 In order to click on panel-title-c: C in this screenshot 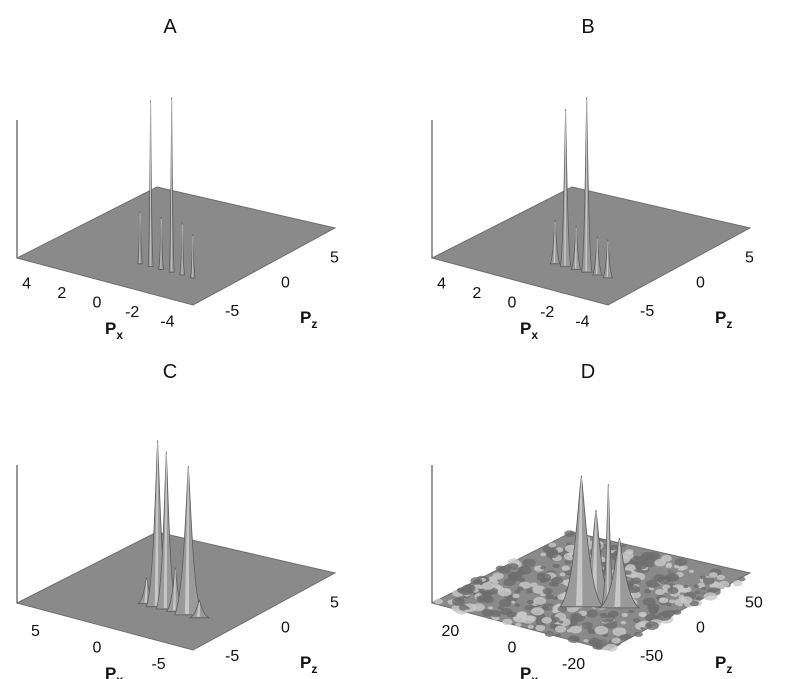, I will do `click(170, 372)`.